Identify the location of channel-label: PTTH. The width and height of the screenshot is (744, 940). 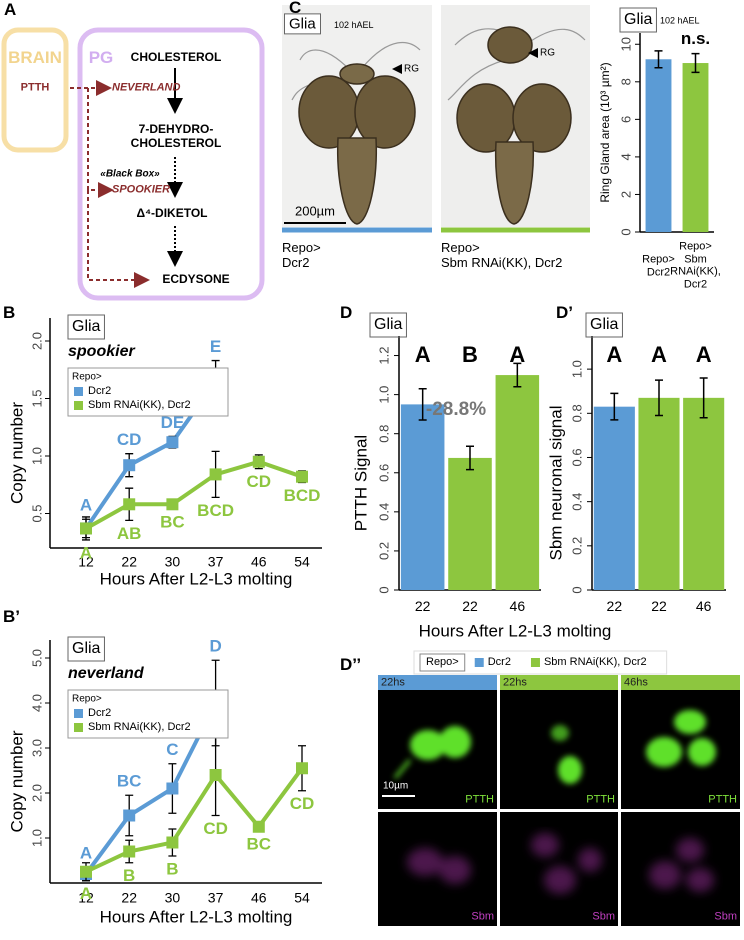
(722, 799).